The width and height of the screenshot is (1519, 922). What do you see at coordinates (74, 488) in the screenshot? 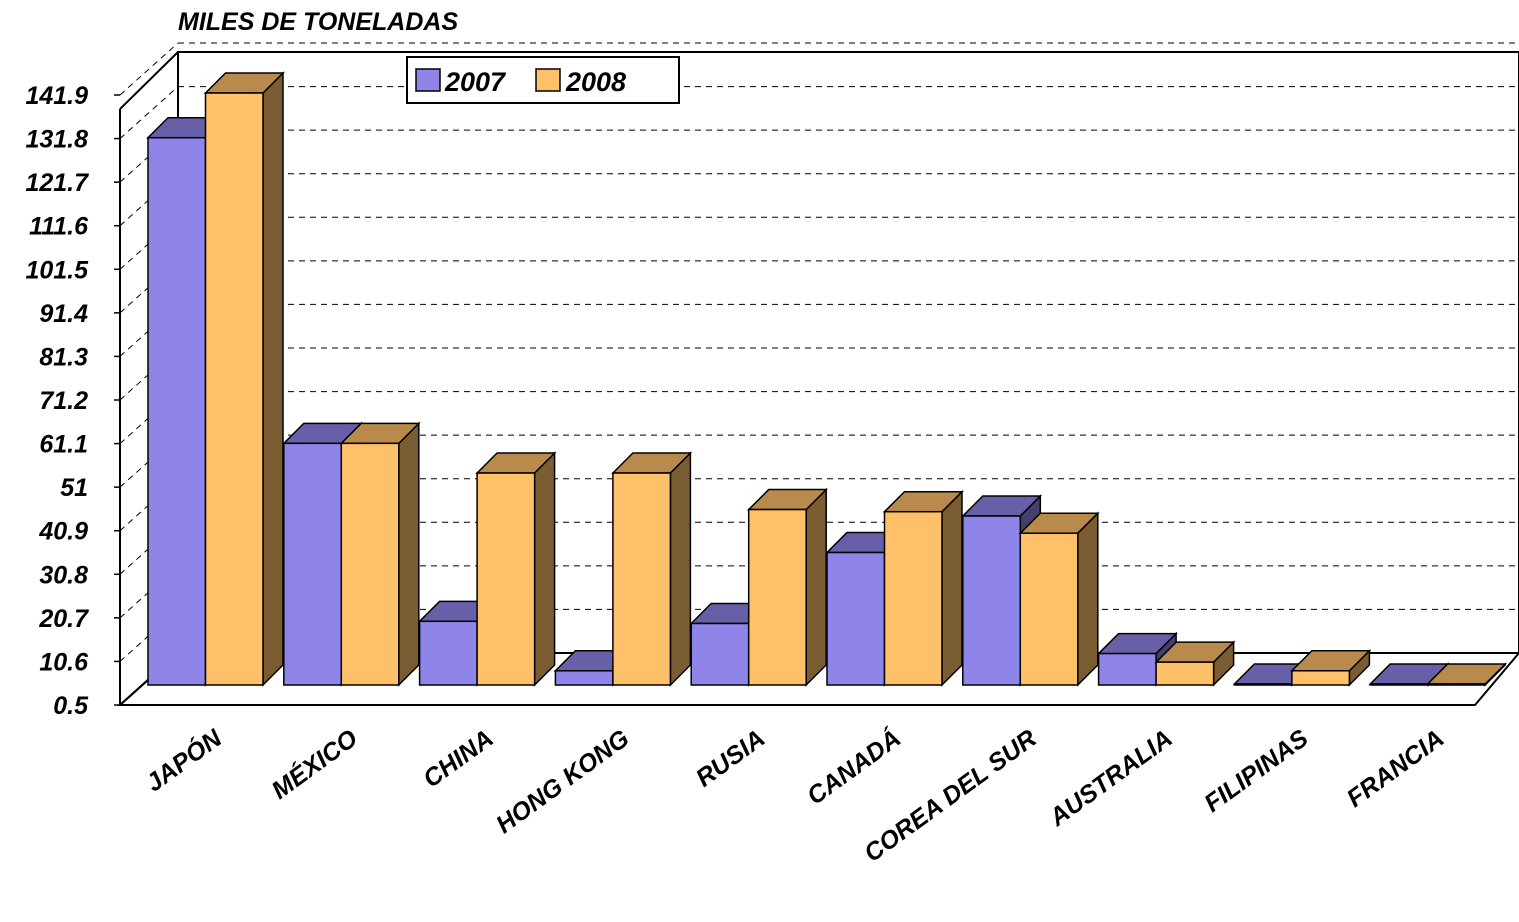
I see `y-tick-label: 51` at bounding box center [74, 488].